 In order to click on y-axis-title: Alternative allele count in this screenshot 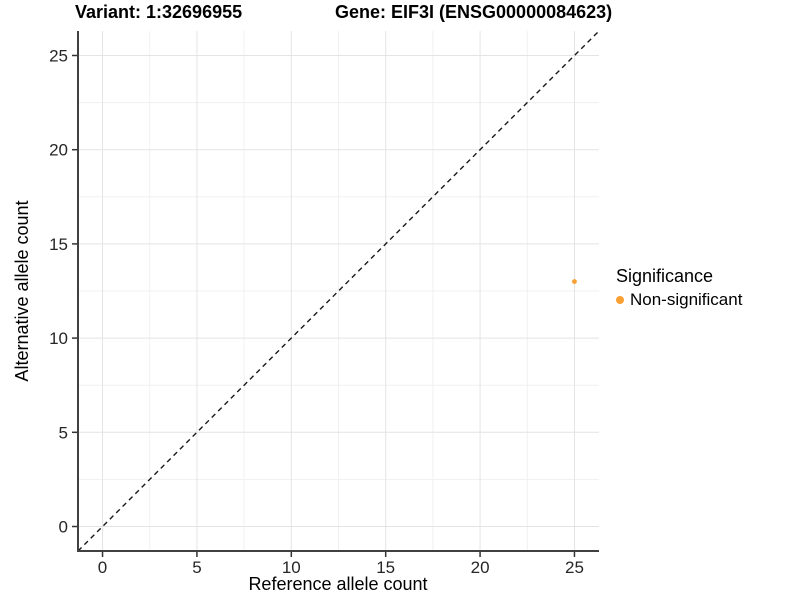, I will do `click(22, 291)`.